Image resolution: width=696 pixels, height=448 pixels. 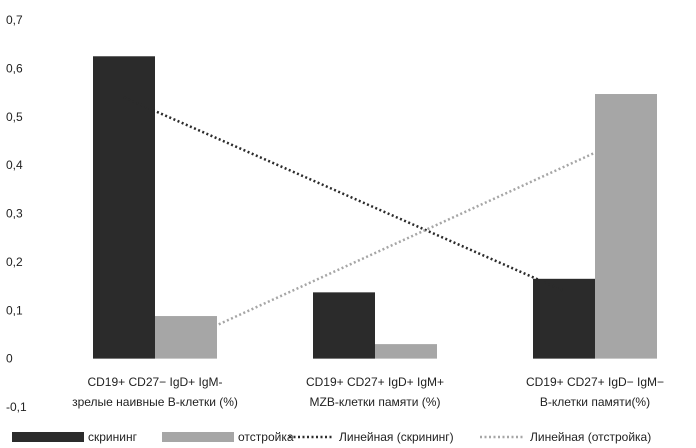 I want to click on x-tick-label: CD19+ CD27+ IgD+ IgM+, so click(x=375, y=382).